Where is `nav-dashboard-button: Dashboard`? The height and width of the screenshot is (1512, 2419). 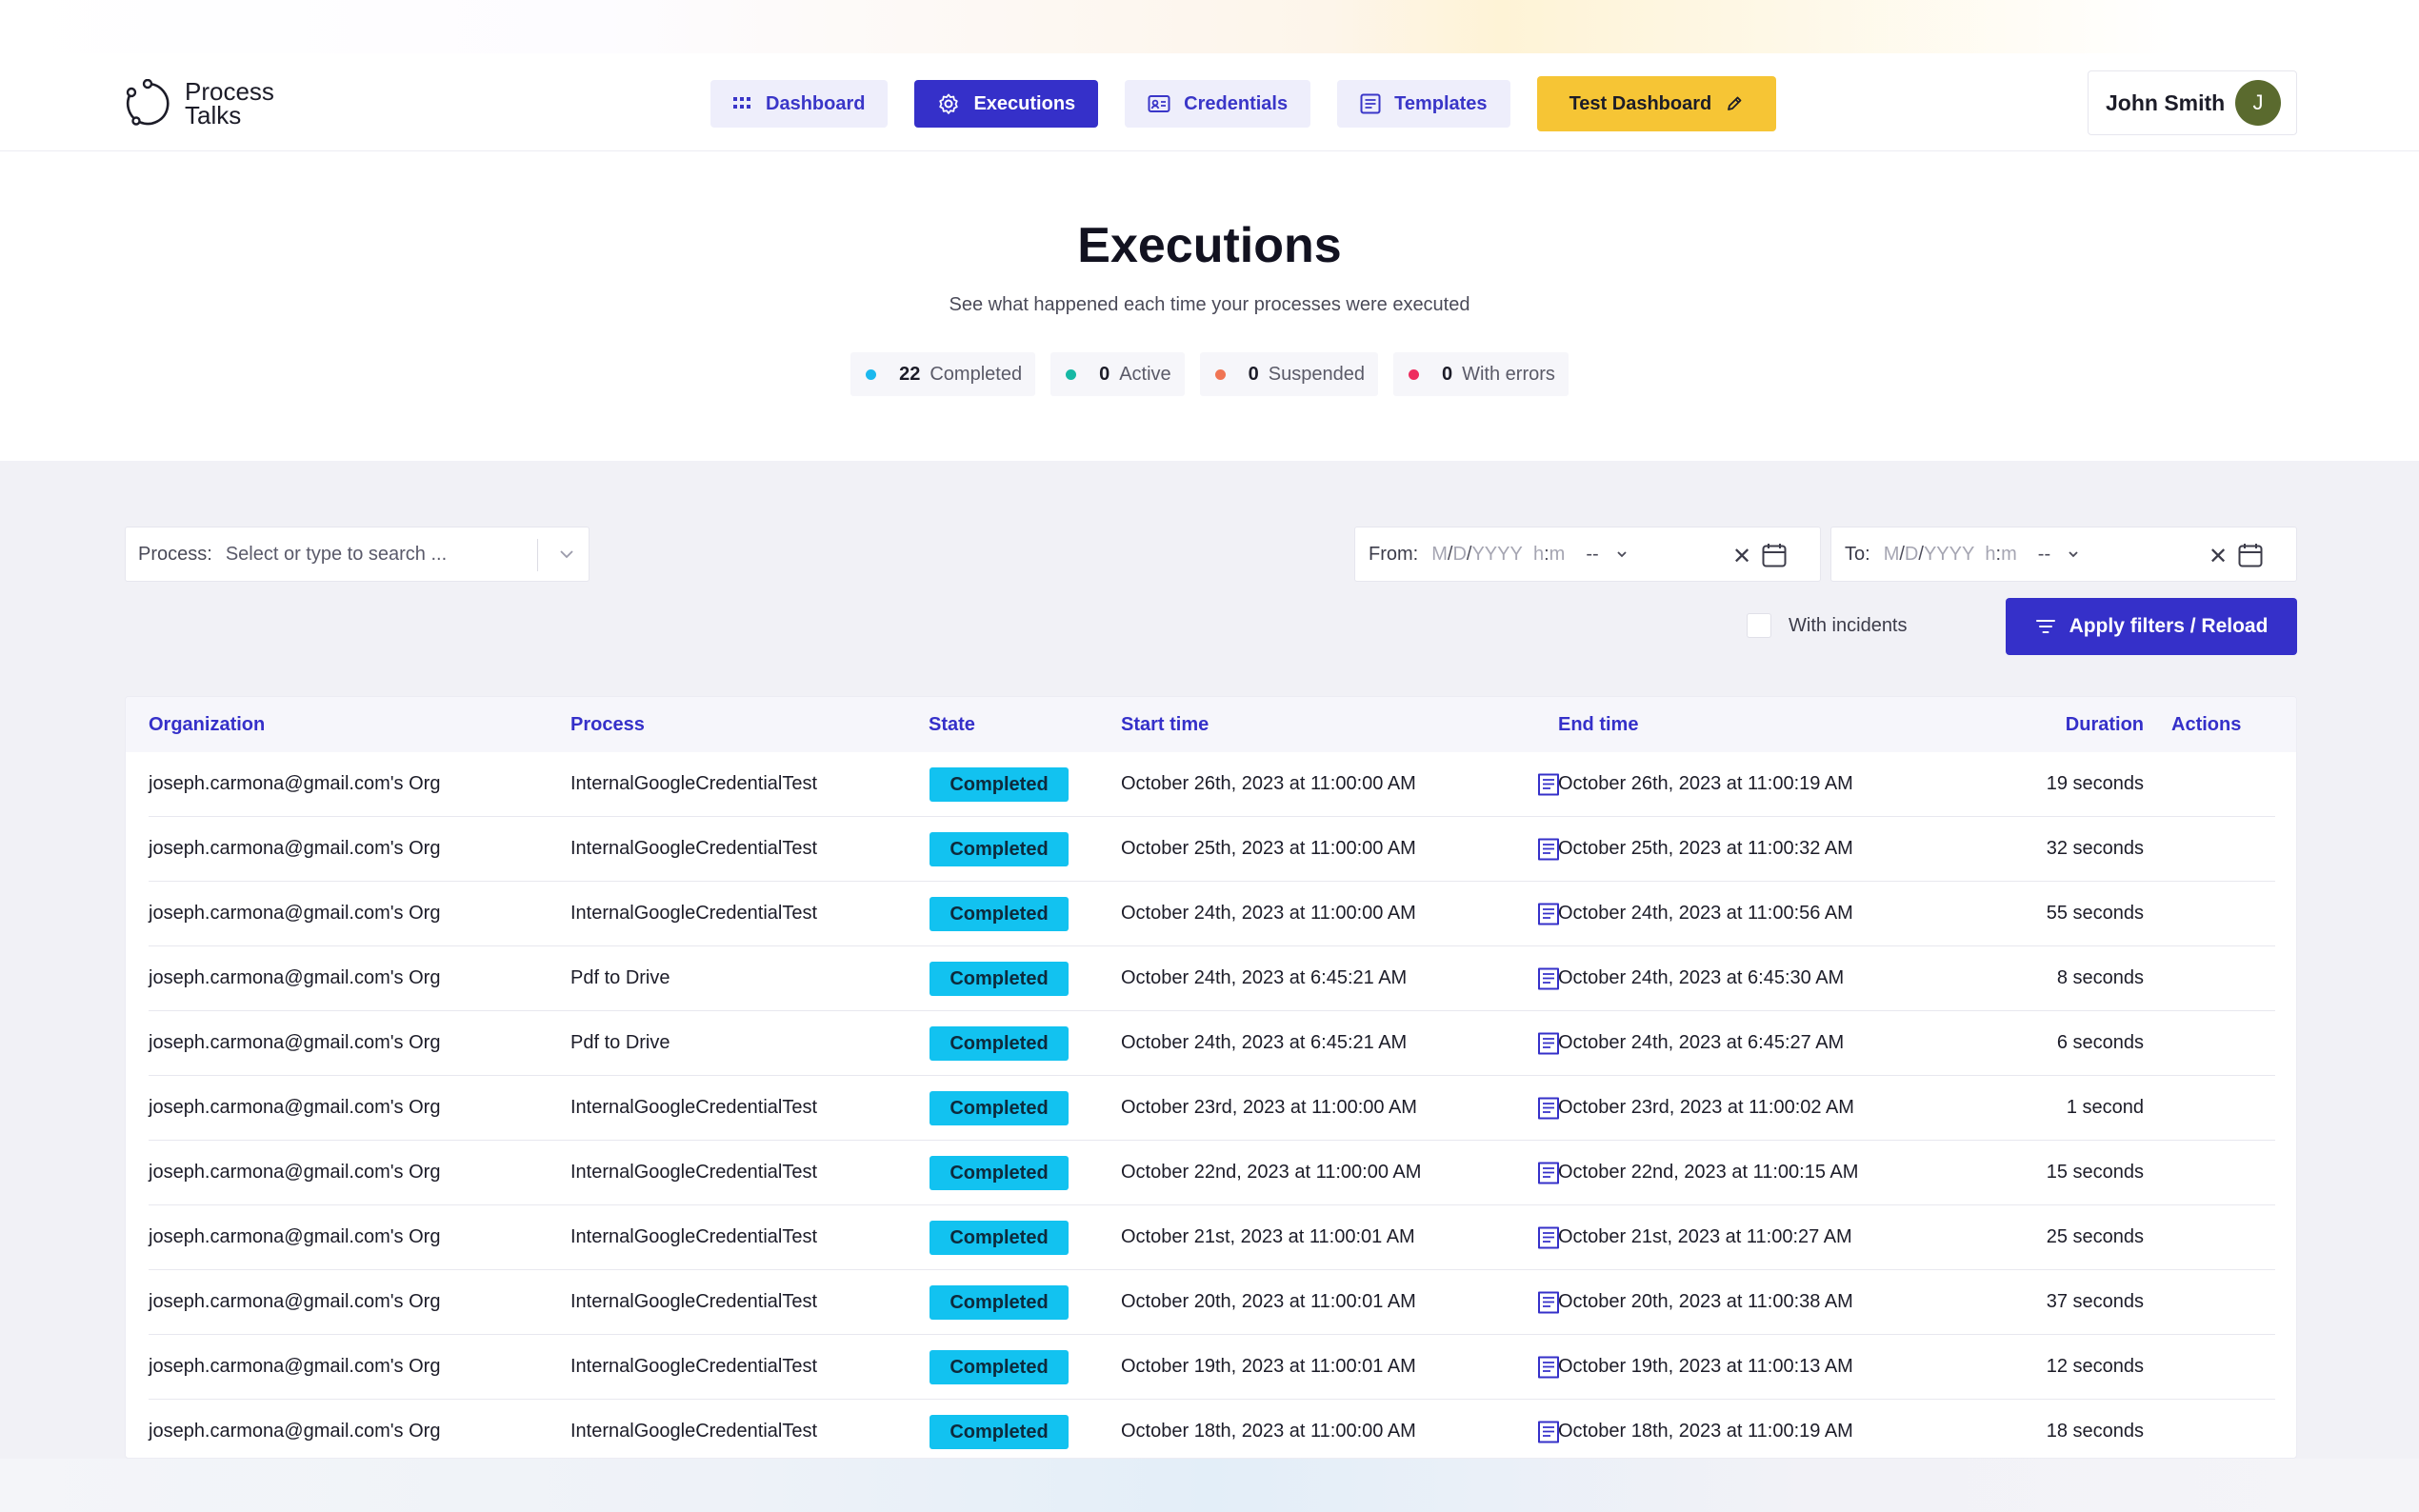 nav-dashboard-button: Dashboard is located at coordinates (799, 104).